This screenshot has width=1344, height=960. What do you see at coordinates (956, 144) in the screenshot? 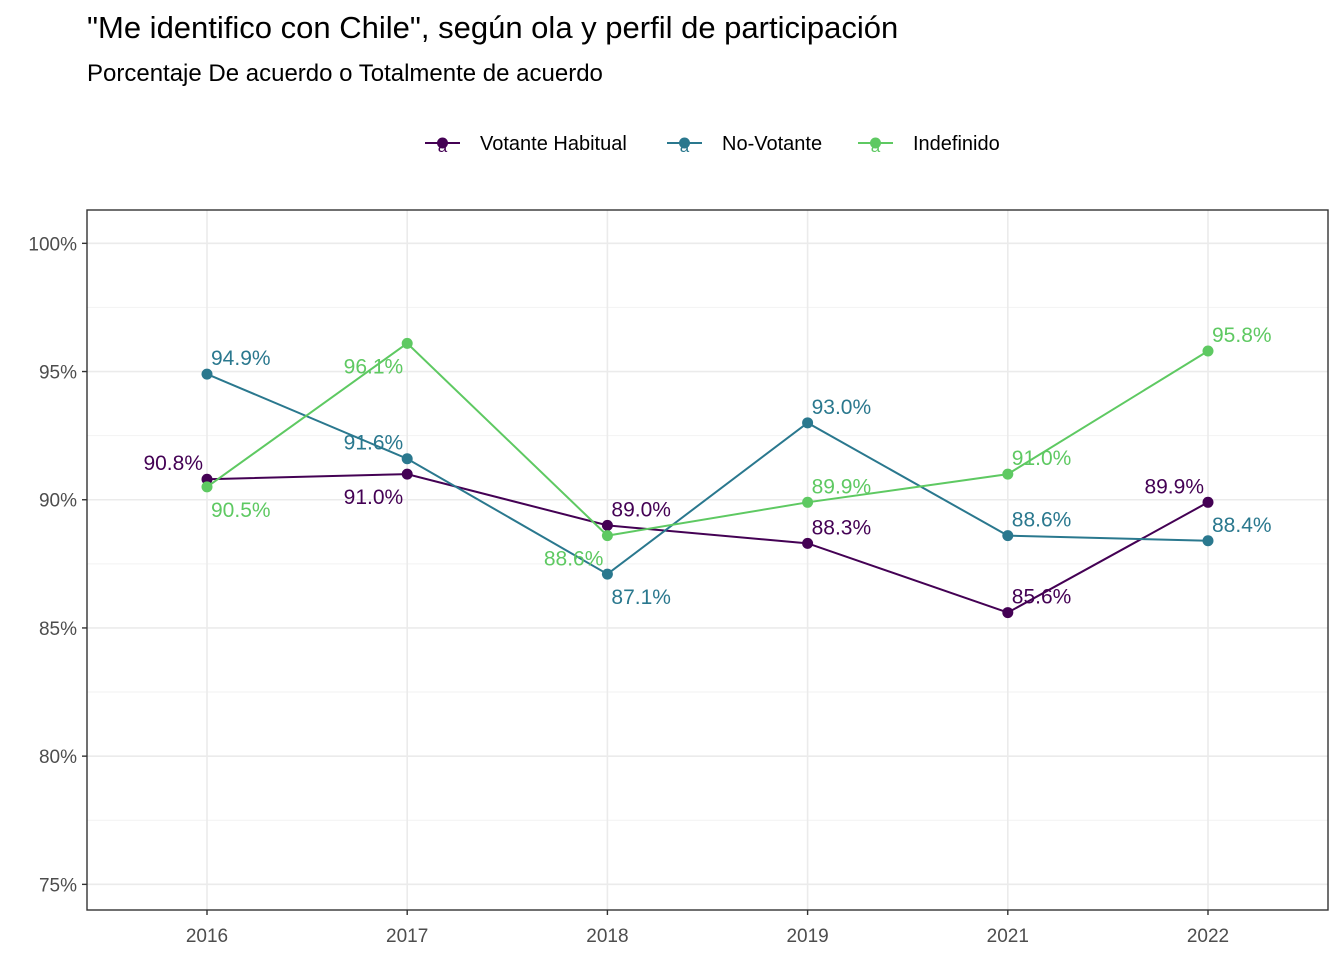
I see `legend-label: Indefinido` at bounding box center [956, 144].